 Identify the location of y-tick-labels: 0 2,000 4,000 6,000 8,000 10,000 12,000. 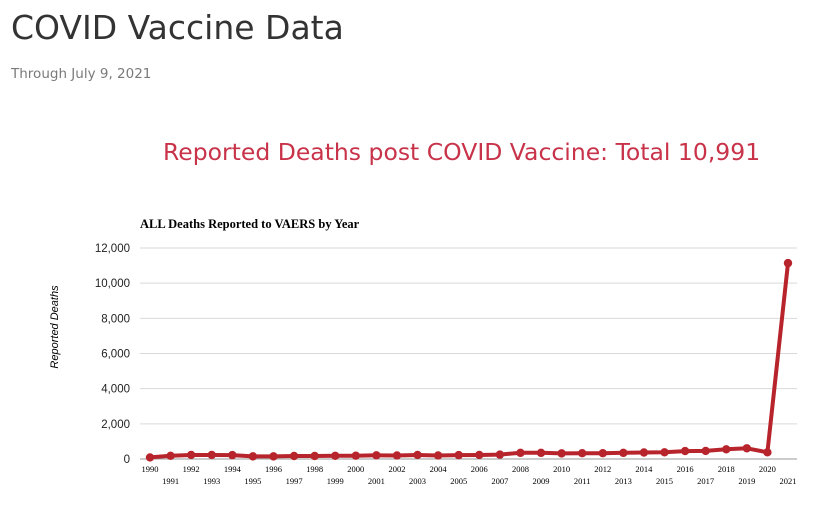
(112, 354).